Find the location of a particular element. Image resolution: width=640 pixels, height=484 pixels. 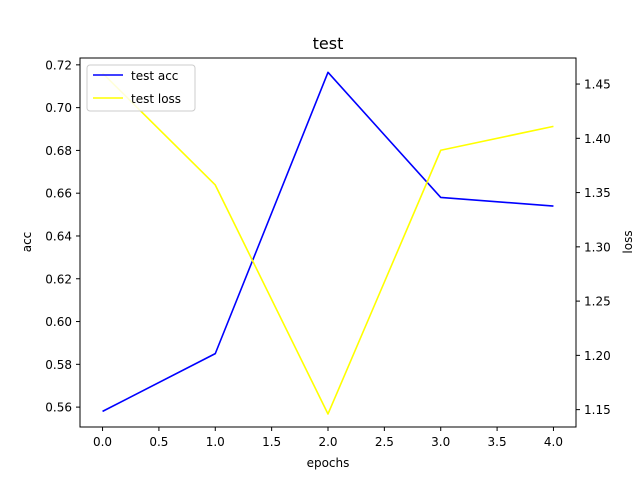

x-tick-label: 2.0 is located at coordinates (327, 442).